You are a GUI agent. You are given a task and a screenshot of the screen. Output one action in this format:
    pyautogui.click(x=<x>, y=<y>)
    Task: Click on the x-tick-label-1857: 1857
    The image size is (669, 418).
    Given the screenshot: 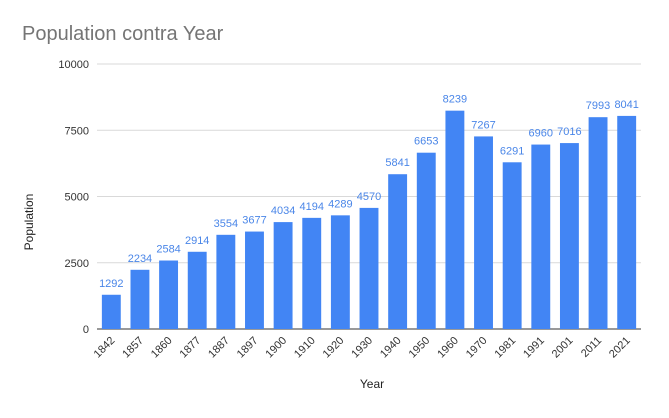 What is the action you would take?
    pyautogui.click(x=133, y=348)
    